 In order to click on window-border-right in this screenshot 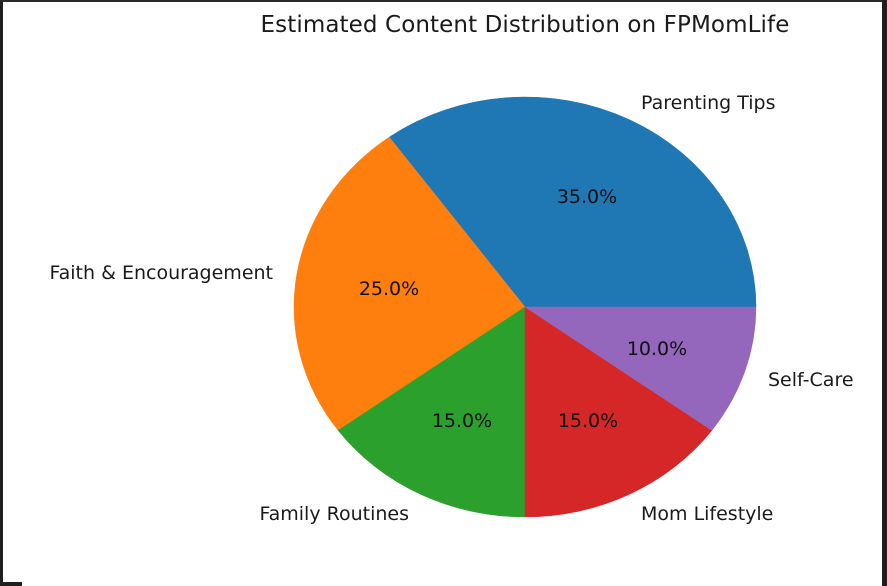, I will do `click(884, 293)`.